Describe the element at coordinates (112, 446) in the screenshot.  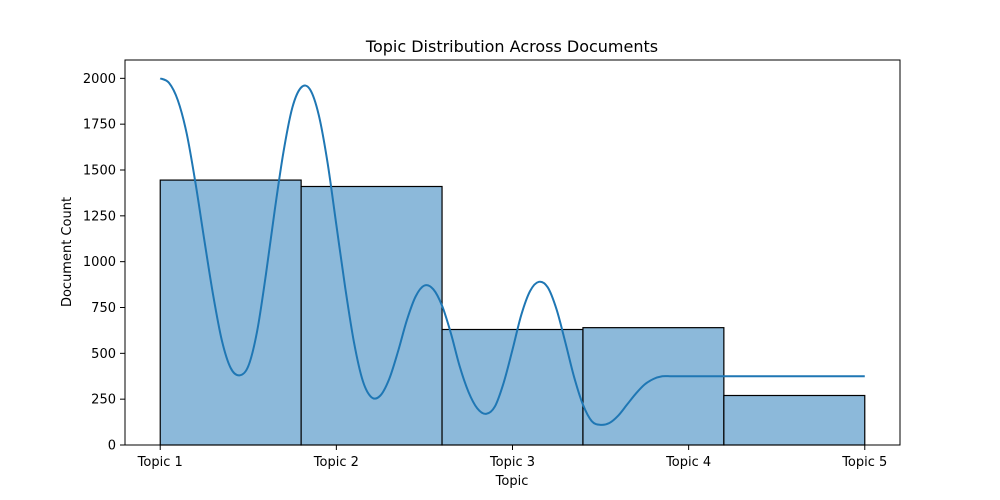
I see `y-tick-label: 0` at that location.